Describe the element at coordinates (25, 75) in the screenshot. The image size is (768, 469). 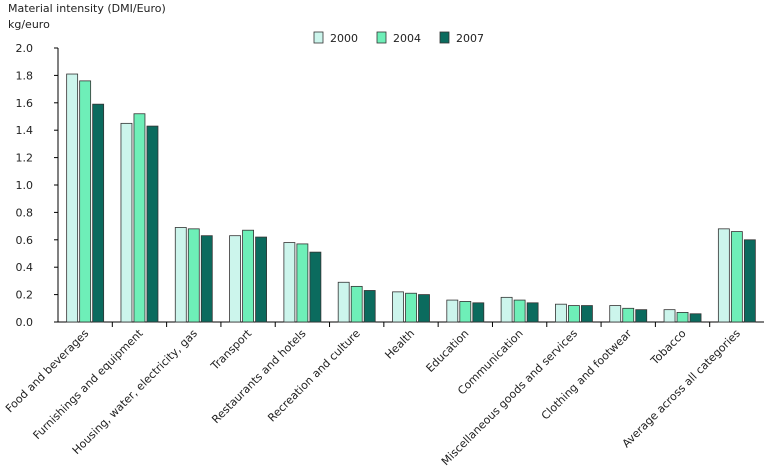
I see `y-tick-label: 1.8` at that location.